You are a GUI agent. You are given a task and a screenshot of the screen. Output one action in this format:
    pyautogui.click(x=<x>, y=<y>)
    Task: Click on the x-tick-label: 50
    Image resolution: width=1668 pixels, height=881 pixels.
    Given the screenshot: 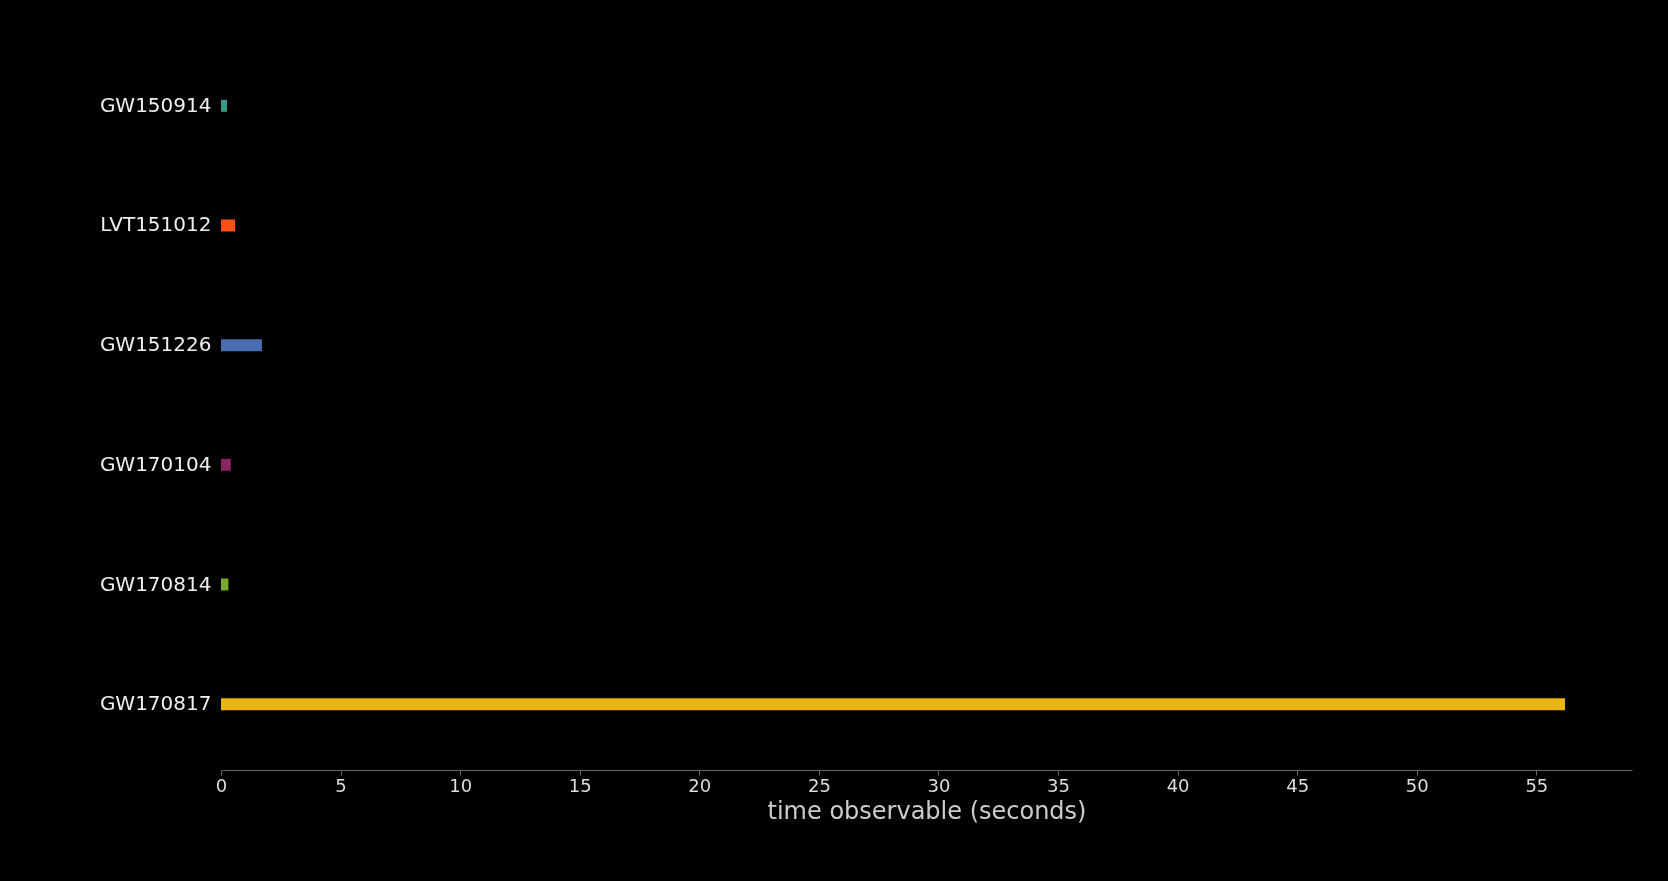 What is the action you would take?
    pyautogui.click(x=1417, y=785)
    